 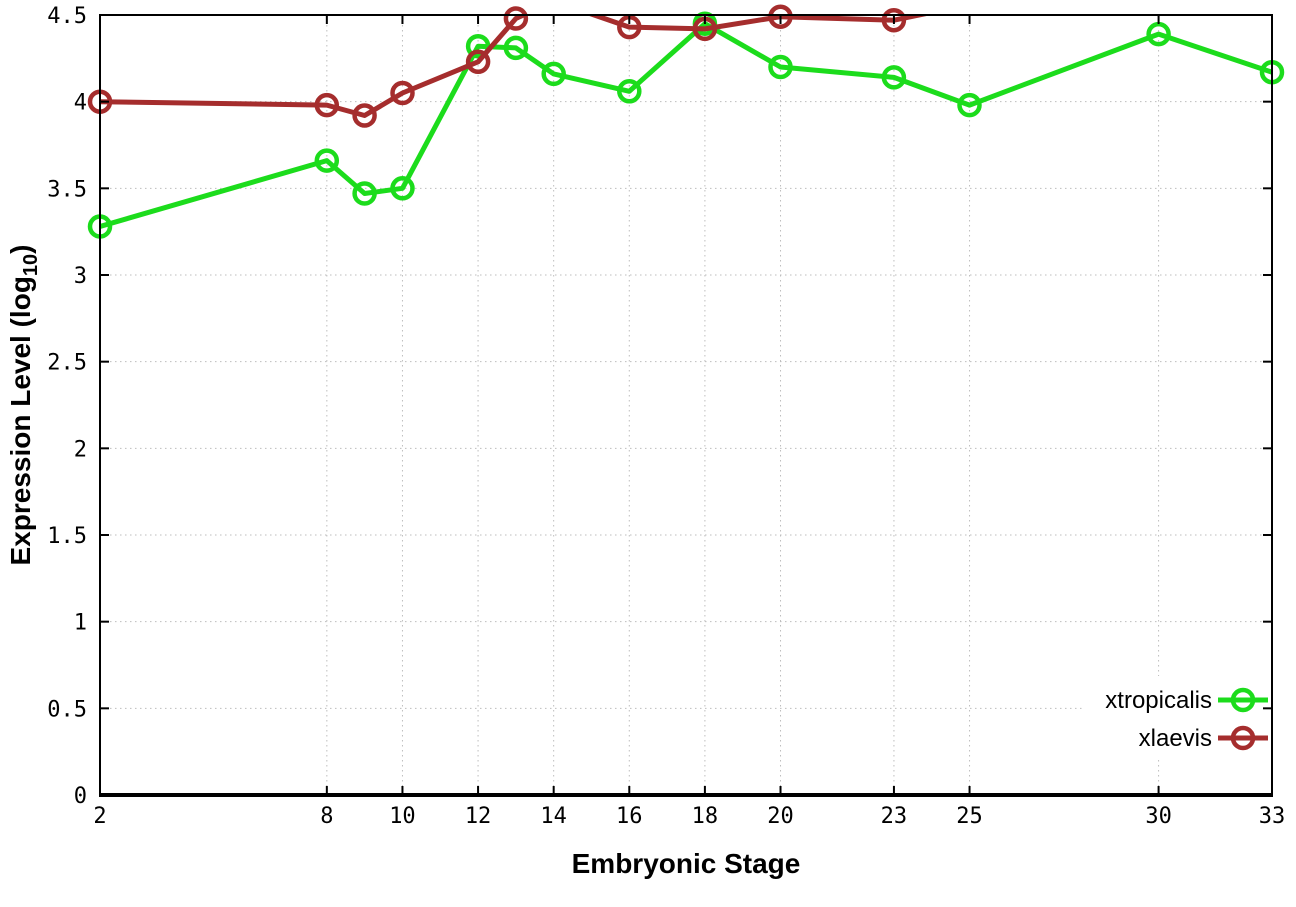 I want to click on x-tick-label: 18, so click(x=705, y=816).